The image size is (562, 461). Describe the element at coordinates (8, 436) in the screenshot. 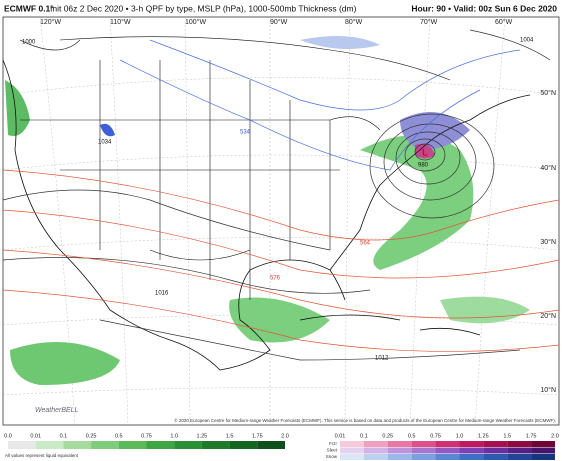

I see `legend-tick: 0.0` at that location.